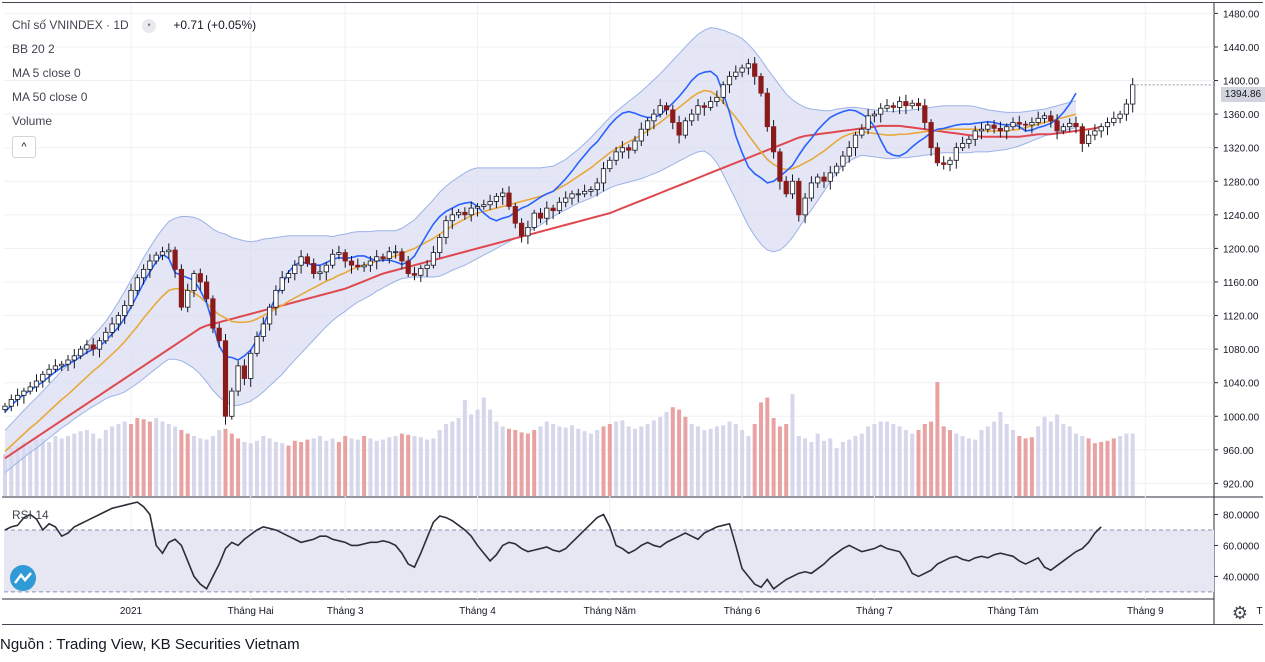 This screenshot has width=1265, height=662. I want to click on price-tick-label: 1200.00, so click(1241, 249).